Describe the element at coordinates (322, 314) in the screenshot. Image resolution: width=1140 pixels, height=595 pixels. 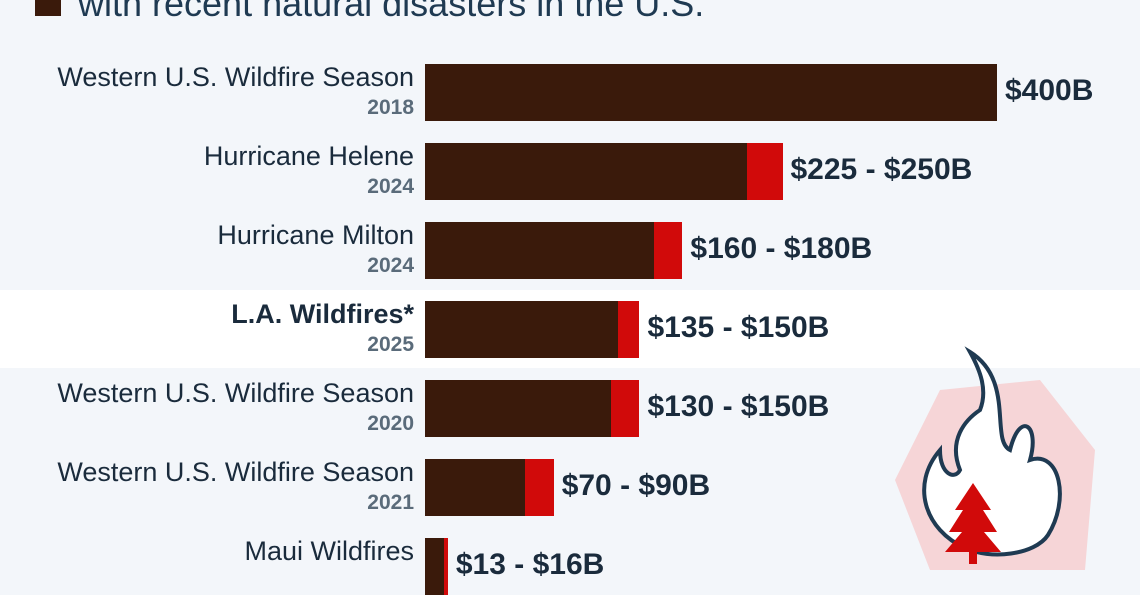
I see `category-label: L.A. Wildfires*` at that location.